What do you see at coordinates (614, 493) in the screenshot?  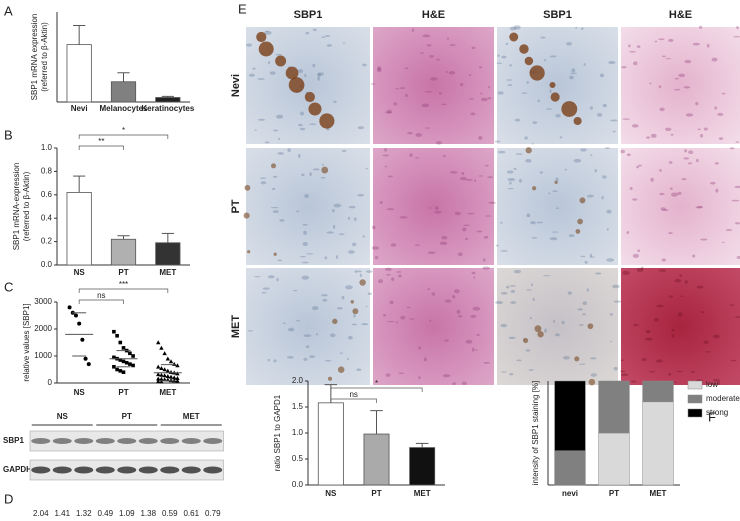 I see `x-tick-label: PT` at bounding box center [614, 493].